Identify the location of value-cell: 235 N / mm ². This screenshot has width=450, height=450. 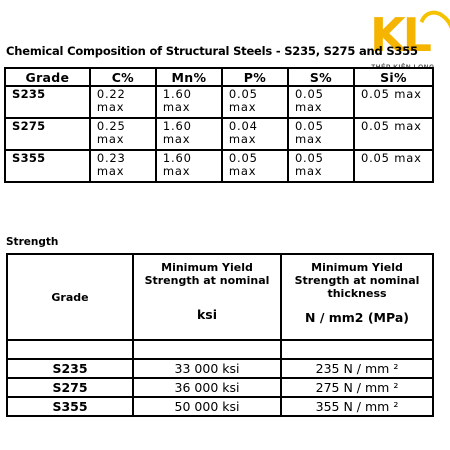
(357, 368).